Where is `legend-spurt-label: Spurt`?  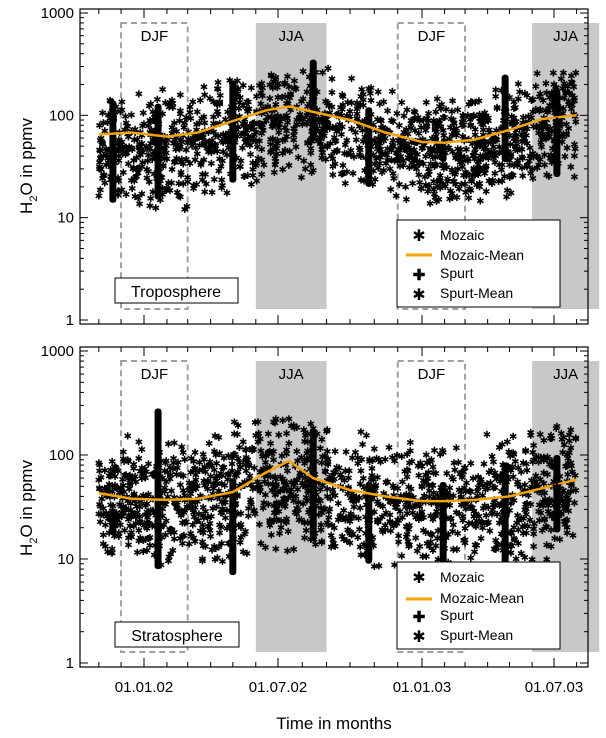 legend-spurt-label: Spurt is located at coordinates (457, 273).